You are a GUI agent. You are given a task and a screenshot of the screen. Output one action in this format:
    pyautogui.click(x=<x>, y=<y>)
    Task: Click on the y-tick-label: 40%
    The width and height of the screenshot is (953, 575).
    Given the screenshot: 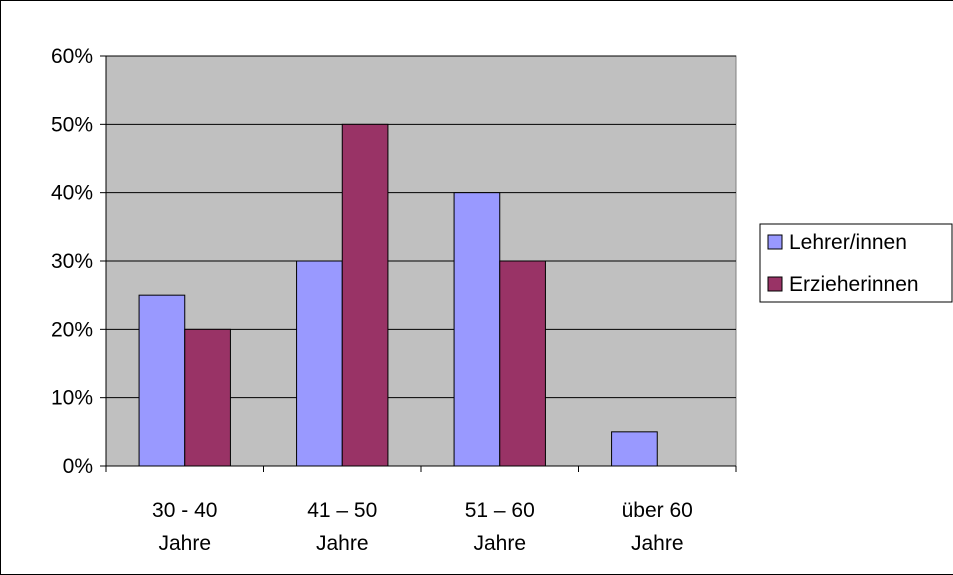 What is the action you would take?
    pyautogui.click(x=72, y=193)
    